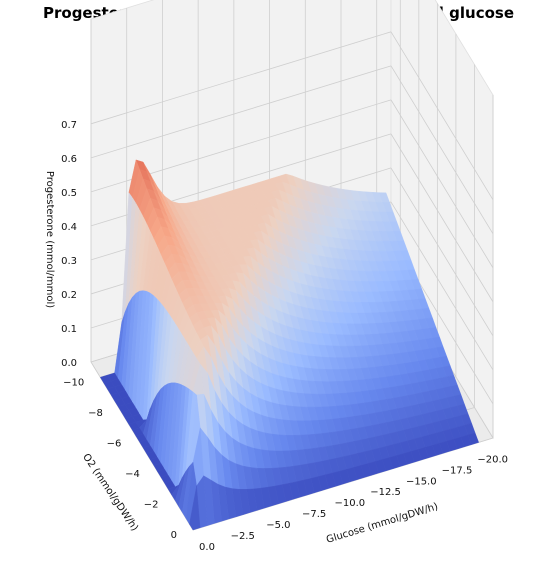 The width and height of the screenshot is (557, 575). What do you see at coordinates (69, 227) in the screenshot?
I see `z-tick-label: 0.4` at bounding box center [69, 227].